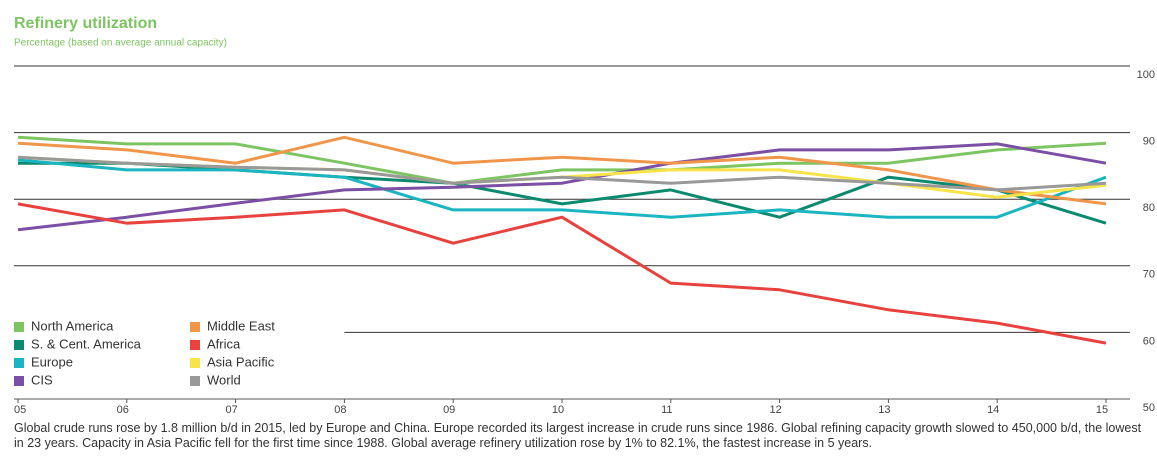 The width and height of the screenshot is (1157, 470). What do you see at coordinates (1149, 408) in the screenshot?
I see `y-tick-label: 50` at bounding box center [1149, 408].